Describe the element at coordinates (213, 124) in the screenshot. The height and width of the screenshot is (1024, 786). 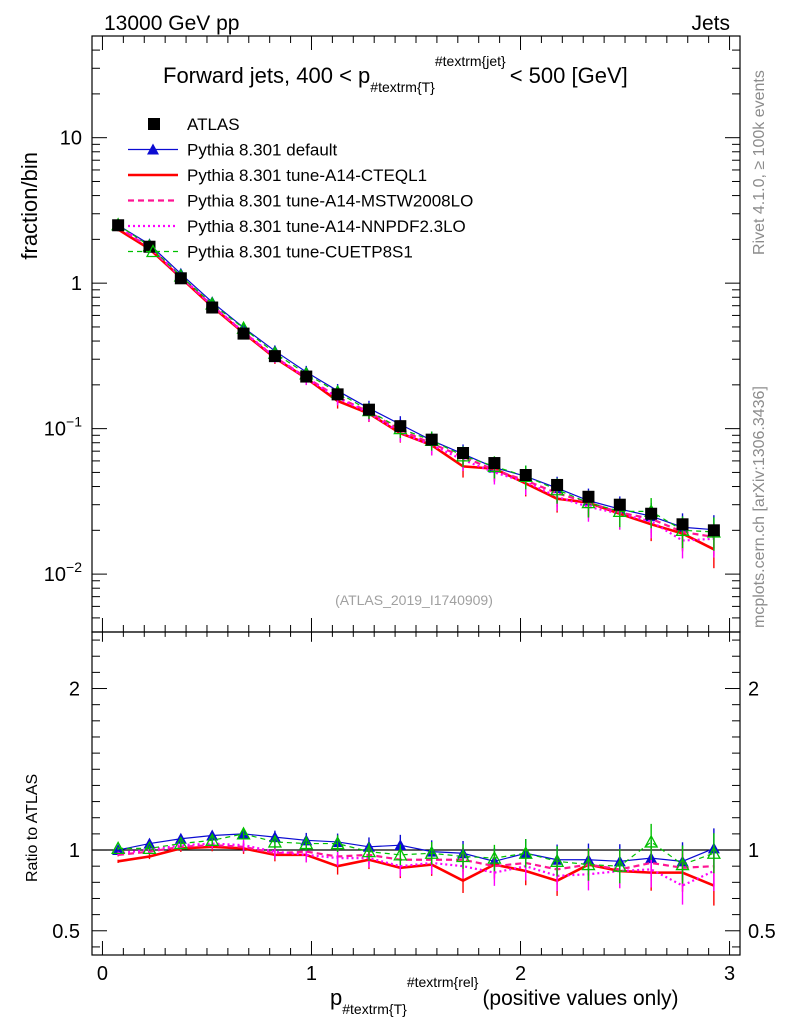
I see `legend-label: ATLAS` at that location.